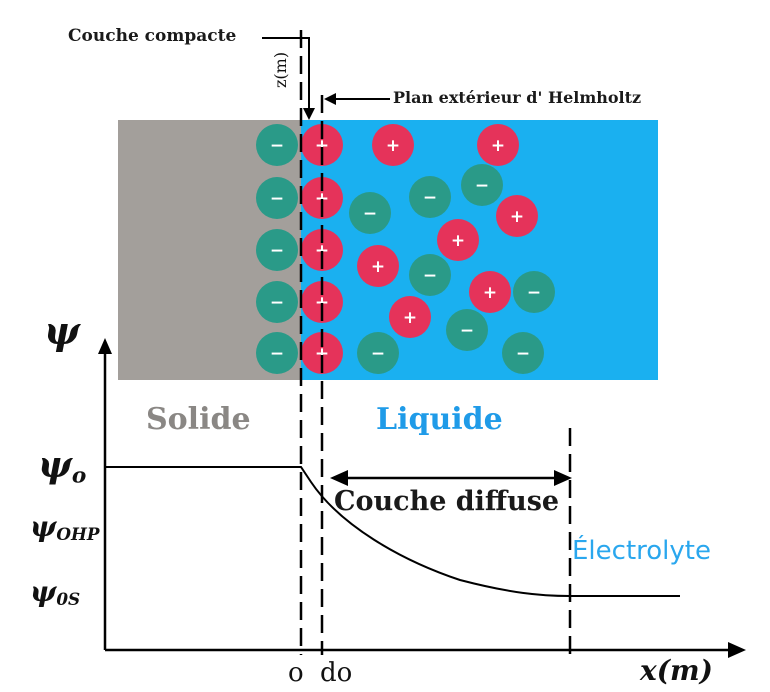 The image size is (770, 692). Describe the element at coordinates (641, 551) in the screenshot. I see `electrolyte-label: Électrolyte` at that location.